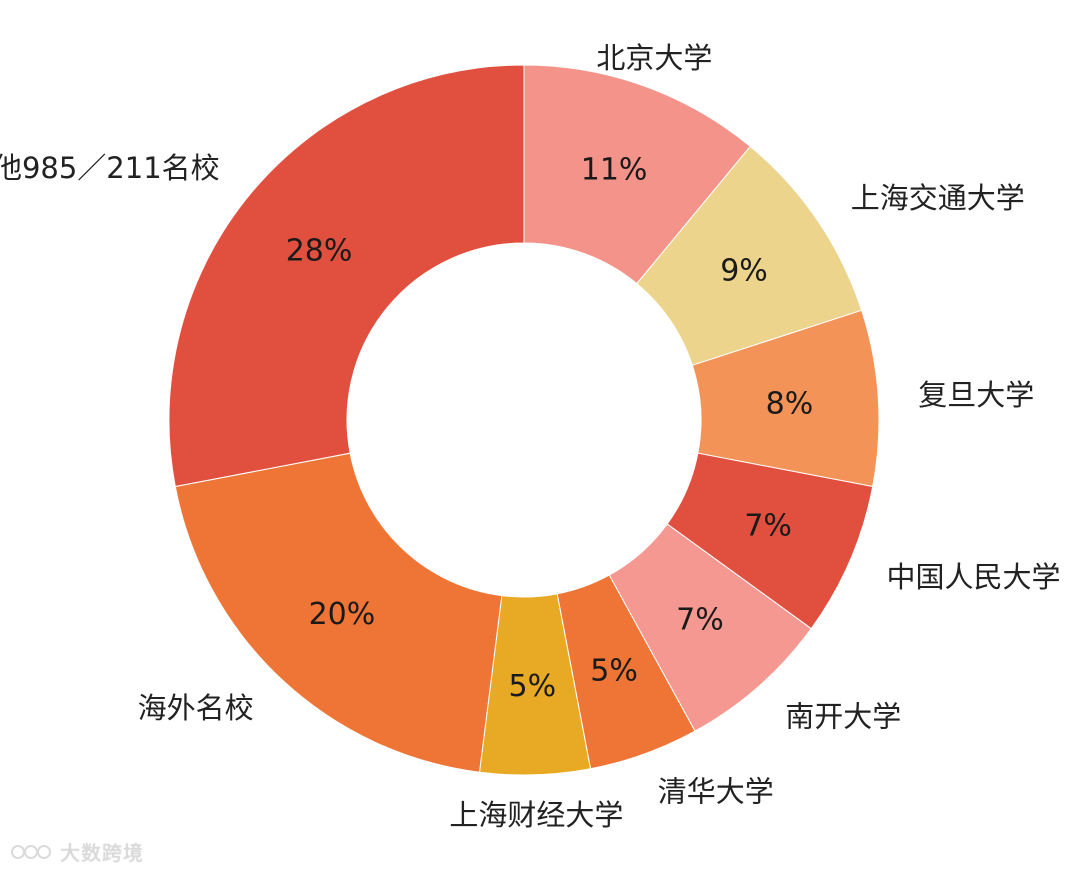 Image resolution: width=1080 pixels, height=876 pixels. I want to click on percent-label-2: 9%, so click(744, 270).